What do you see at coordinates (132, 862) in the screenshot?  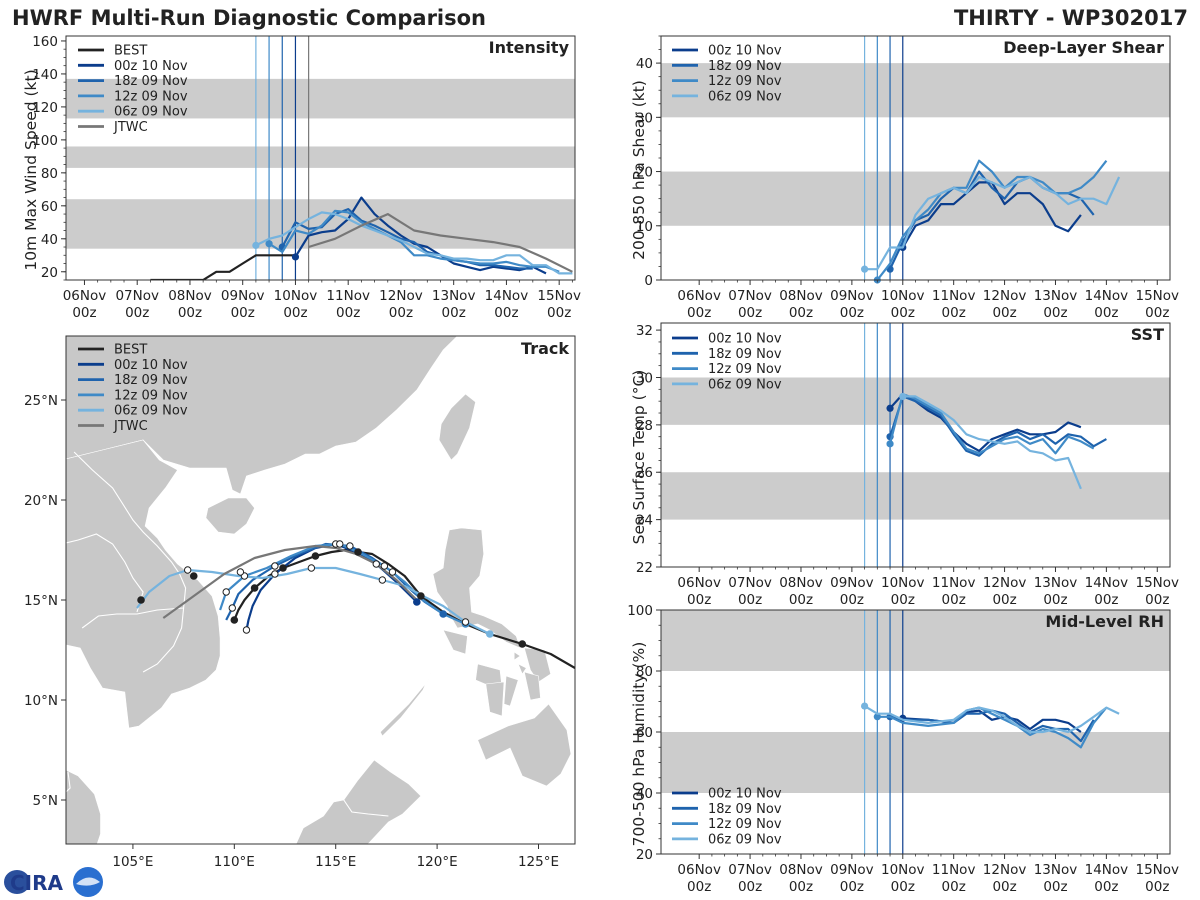 I see `track-xtick-label-0: 105°E` at bounding box center [132, 862].